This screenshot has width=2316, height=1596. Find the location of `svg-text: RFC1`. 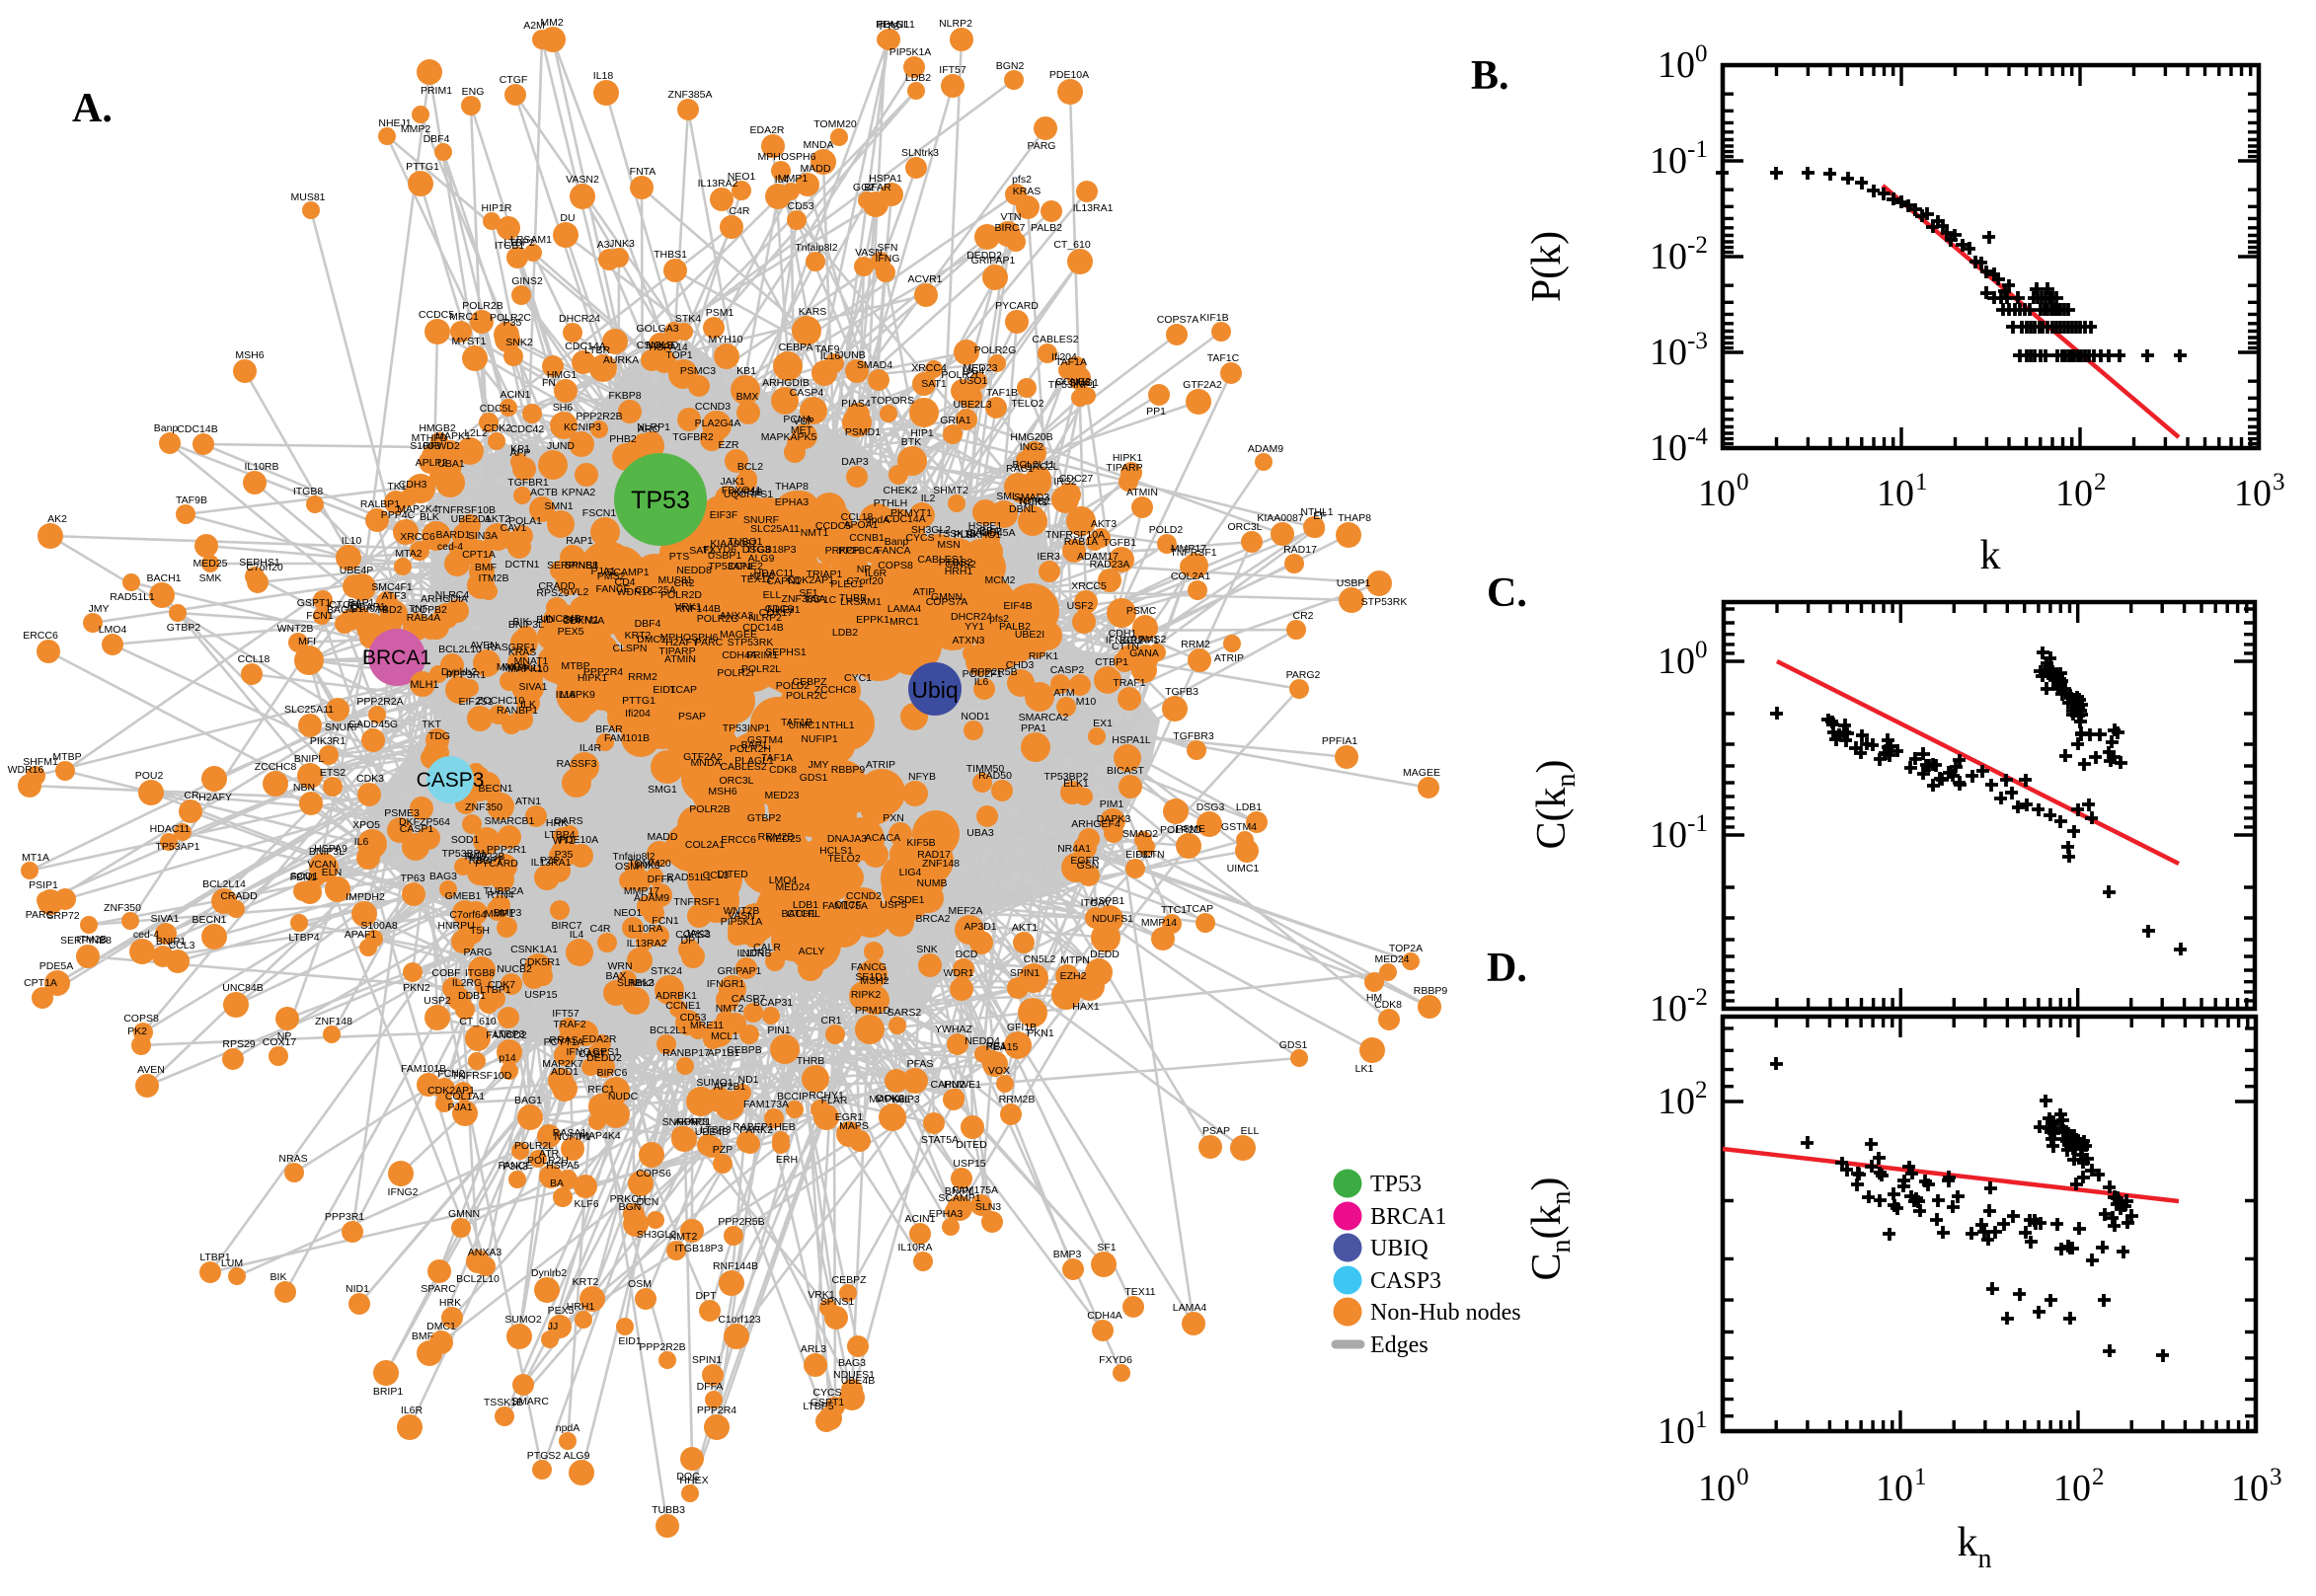

svg-text: RFC1 is located at coordinates (601, 1090).